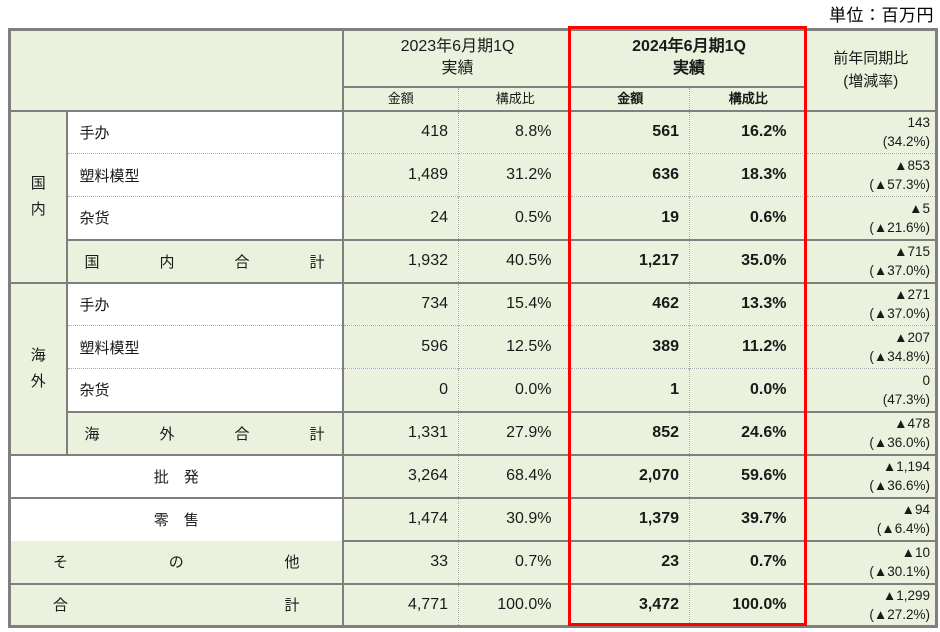 The height and width of the screenshot is (632, 940). What do you see at coordinates (400, 475) in the screenshot?
I see `amount-2023-cell: 3,264` at bounding box center [400, 475].